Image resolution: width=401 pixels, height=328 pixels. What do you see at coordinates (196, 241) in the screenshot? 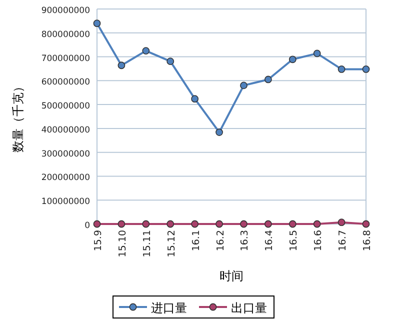
I see `x-tick-label: 16.1` at bounding box center [196, 241].